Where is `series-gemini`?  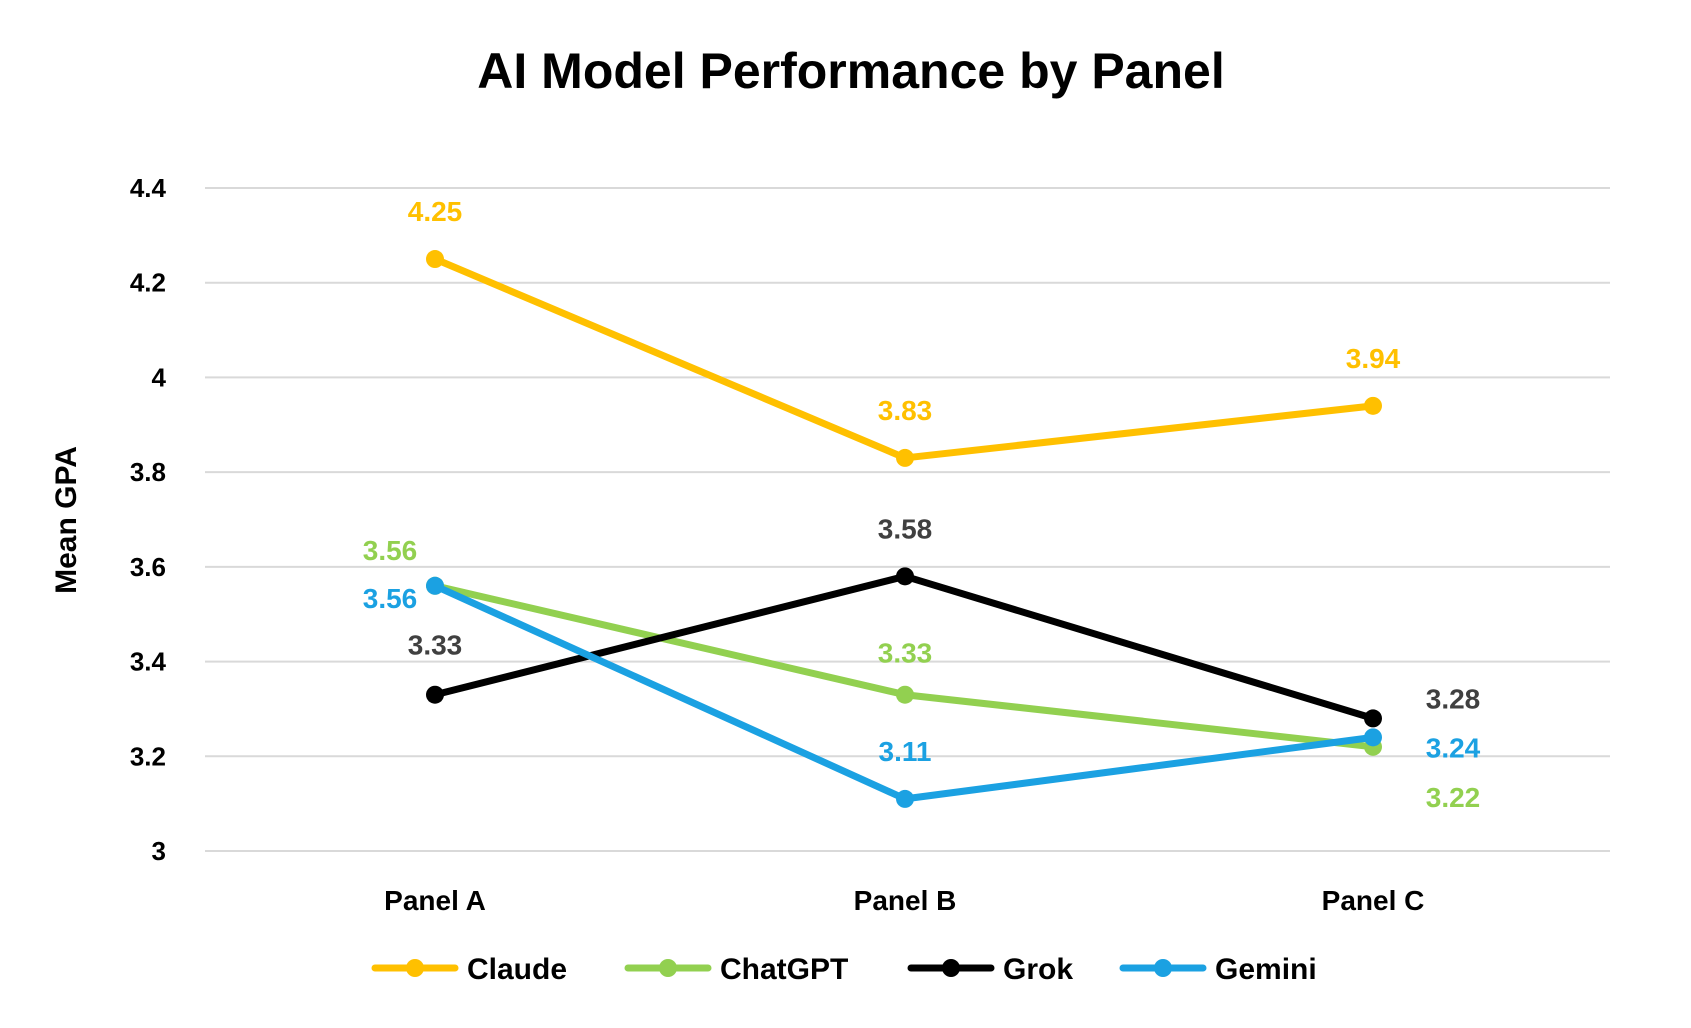
series-gemini is located at coordinates (904, 692).